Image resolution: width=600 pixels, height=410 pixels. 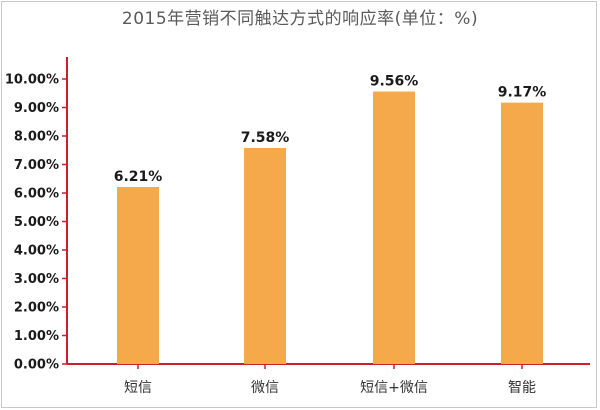 What do you see at coordinates (138, 388) in the screenshot?
I see `x-category-label: 短信` at bounding box center [138, 388].